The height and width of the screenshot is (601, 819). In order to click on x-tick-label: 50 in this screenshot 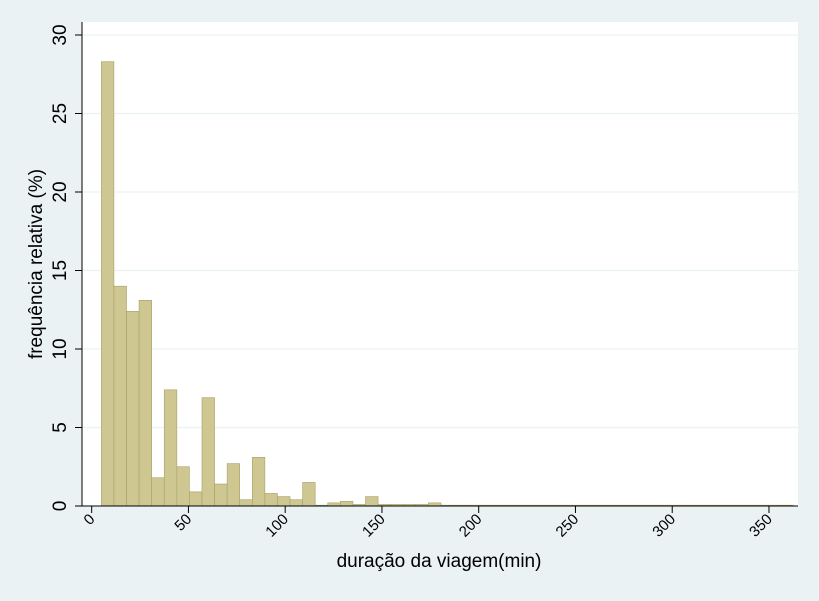, I will do `click(183, 523)`.